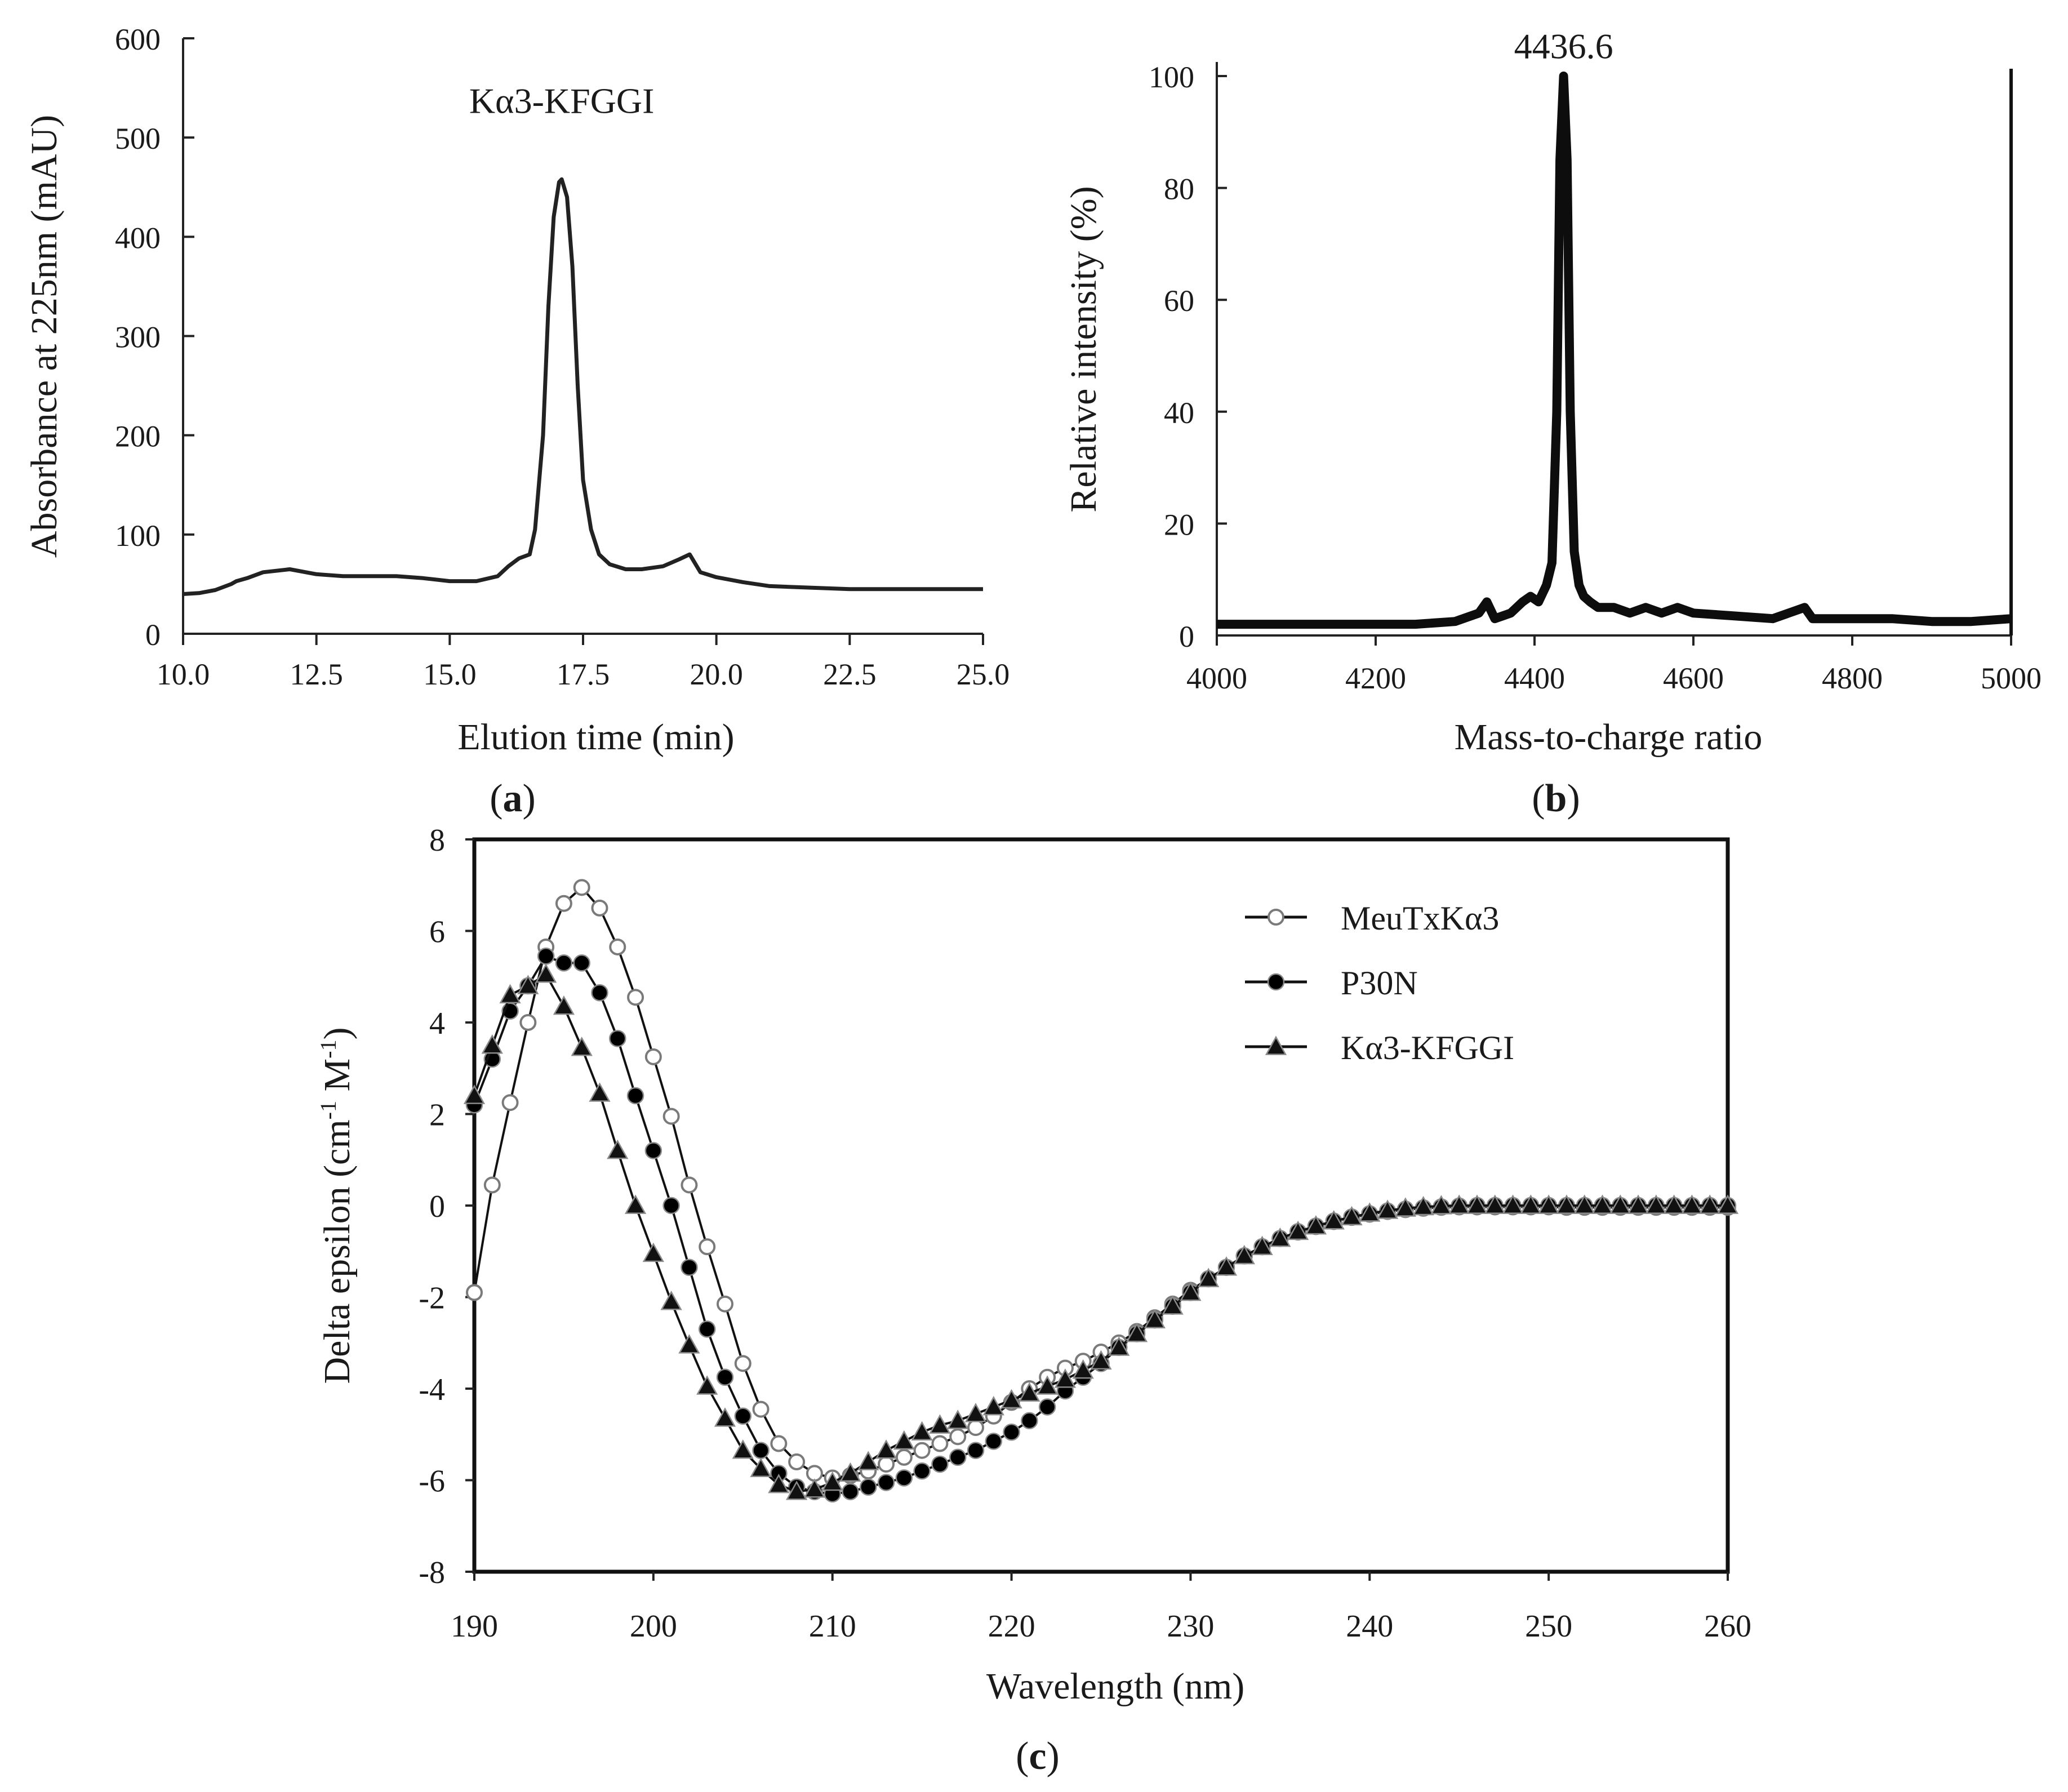 This screenshot has width=2068, height=1792. Describe the element at coordinates (138, 536) in the screenshot. I see `y-tick-label: 100` at that location.